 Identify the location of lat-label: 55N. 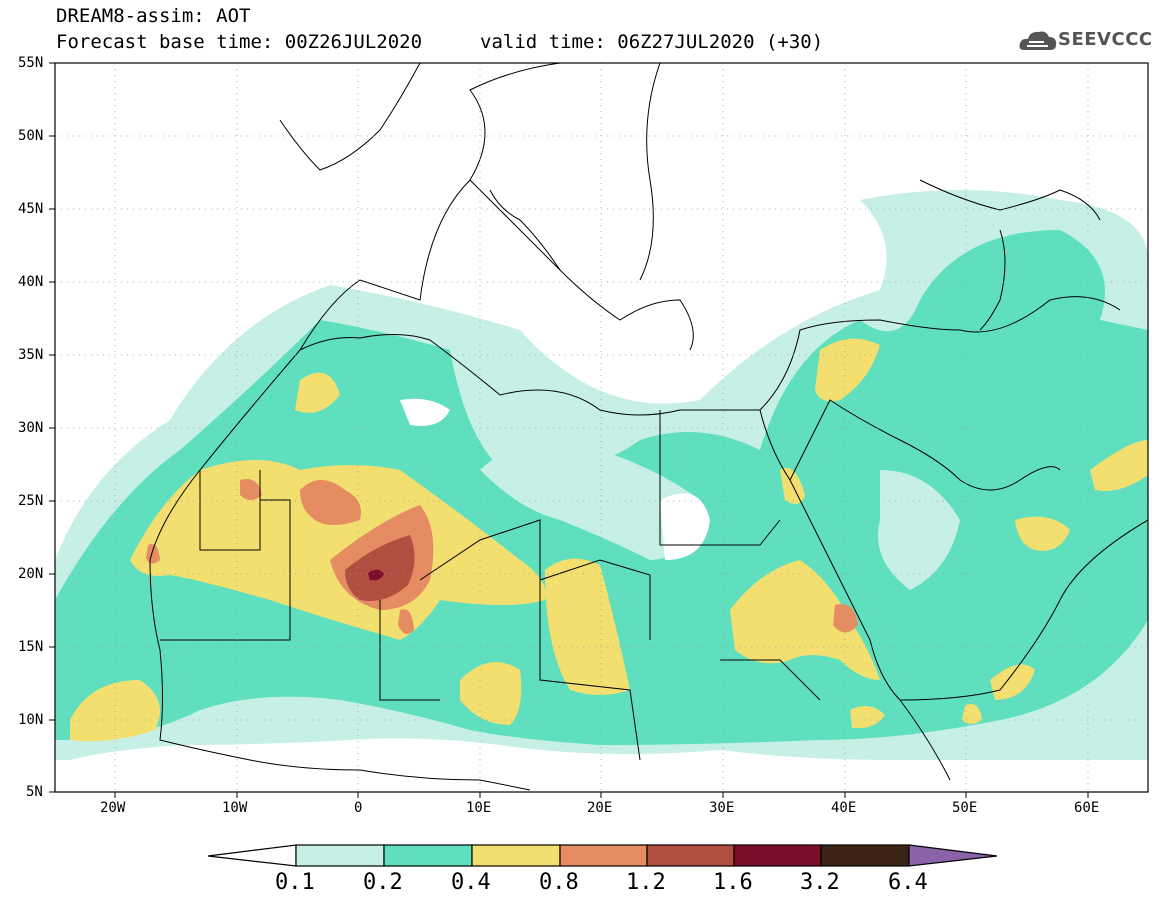
(31, 63).